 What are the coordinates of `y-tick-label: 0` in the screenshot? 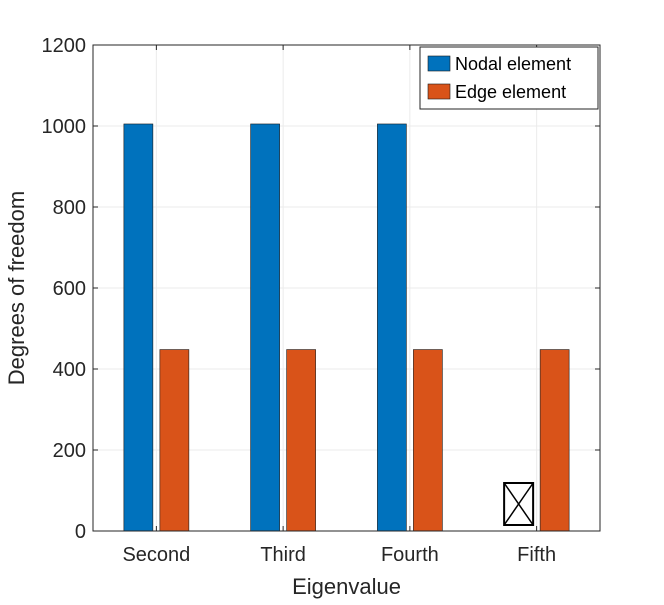 It's located at (80, 532).